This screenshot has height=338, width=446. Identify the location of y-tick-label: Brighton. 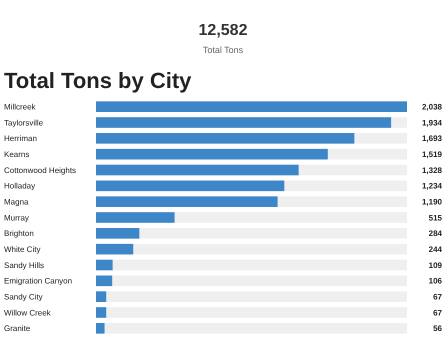
(19, 233).